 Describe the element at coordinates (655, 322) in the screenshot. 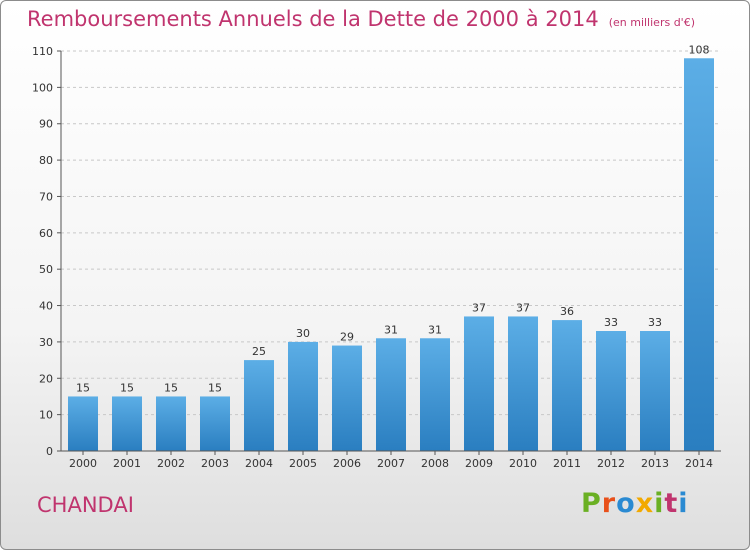

I see `value-label-2013: 33` at that location.